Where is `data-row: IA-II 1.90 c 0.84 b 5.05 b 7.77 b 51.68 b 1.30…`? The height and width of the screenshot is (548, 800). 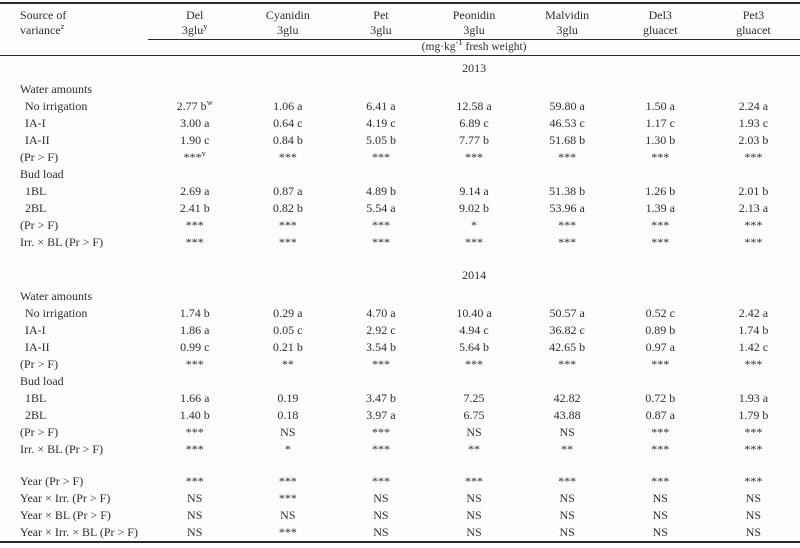
data-row: IA-II 1.90 c 0.84 b 5.05 b 7.77 b 51.68 b 1.30… is located at coordinates (400, 140).